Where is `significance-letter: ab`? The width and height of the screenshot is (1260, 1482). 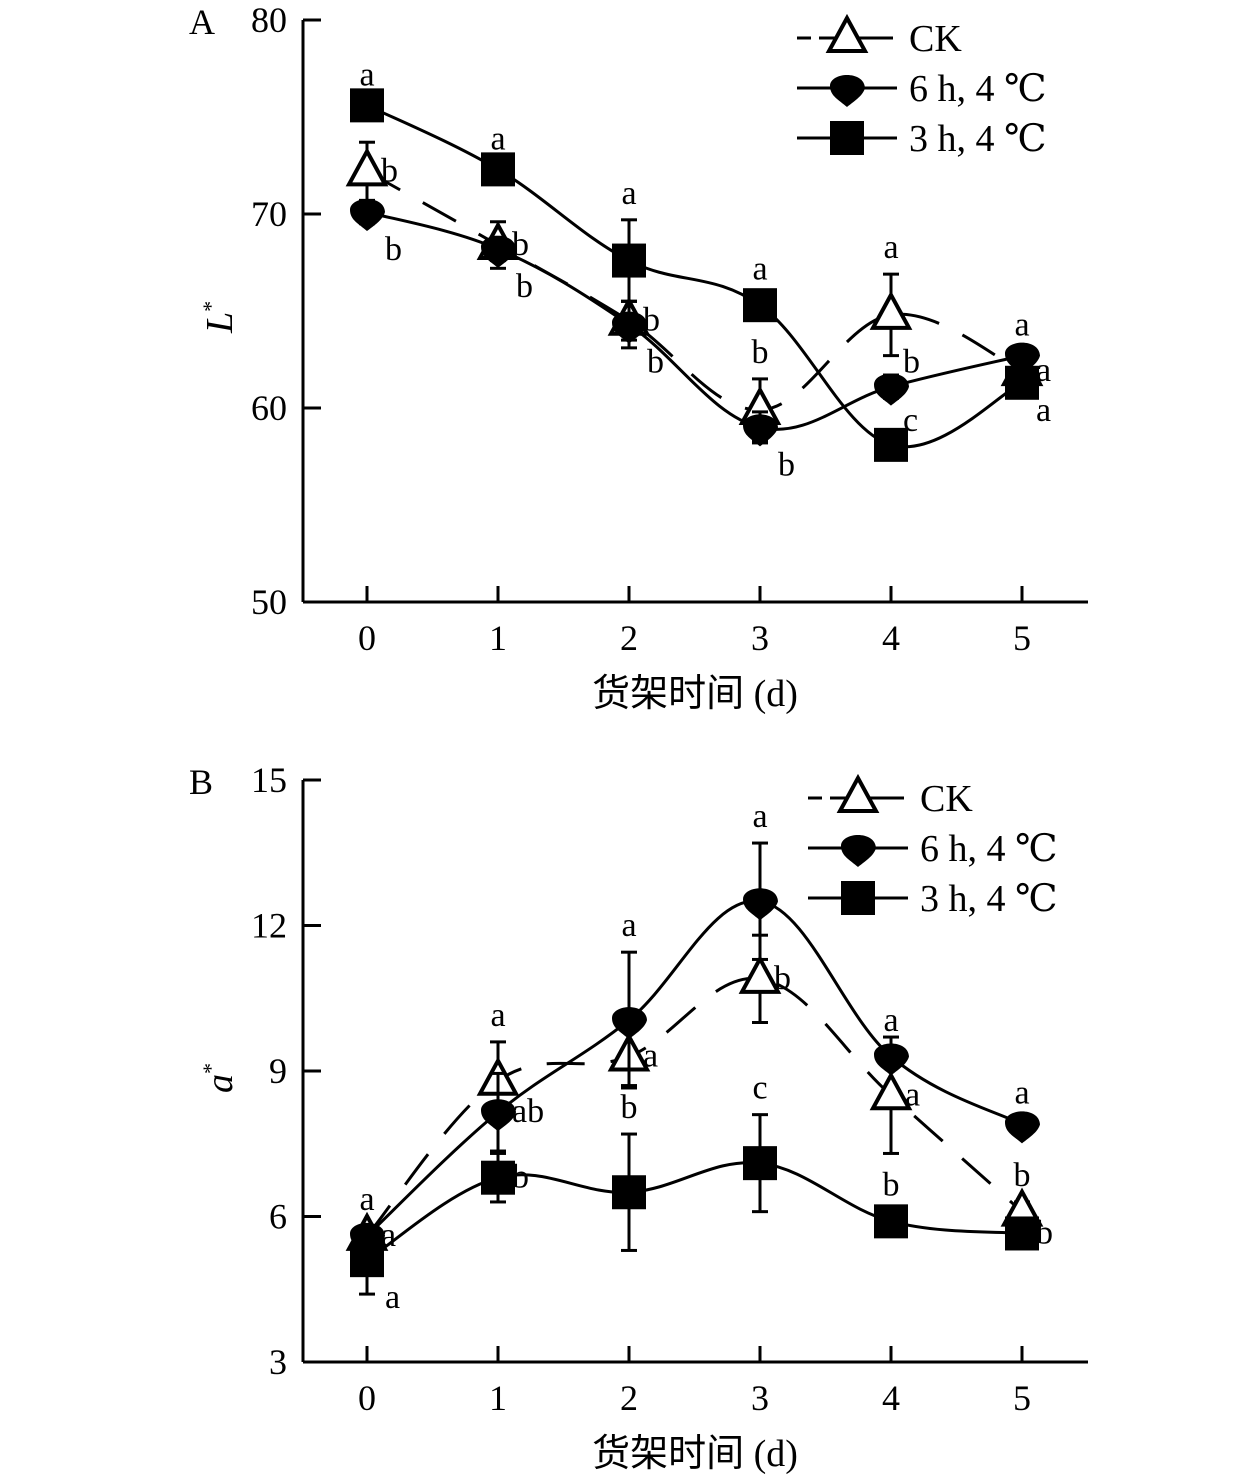 significance-letter: ab is located at coordinates (528, 1111).